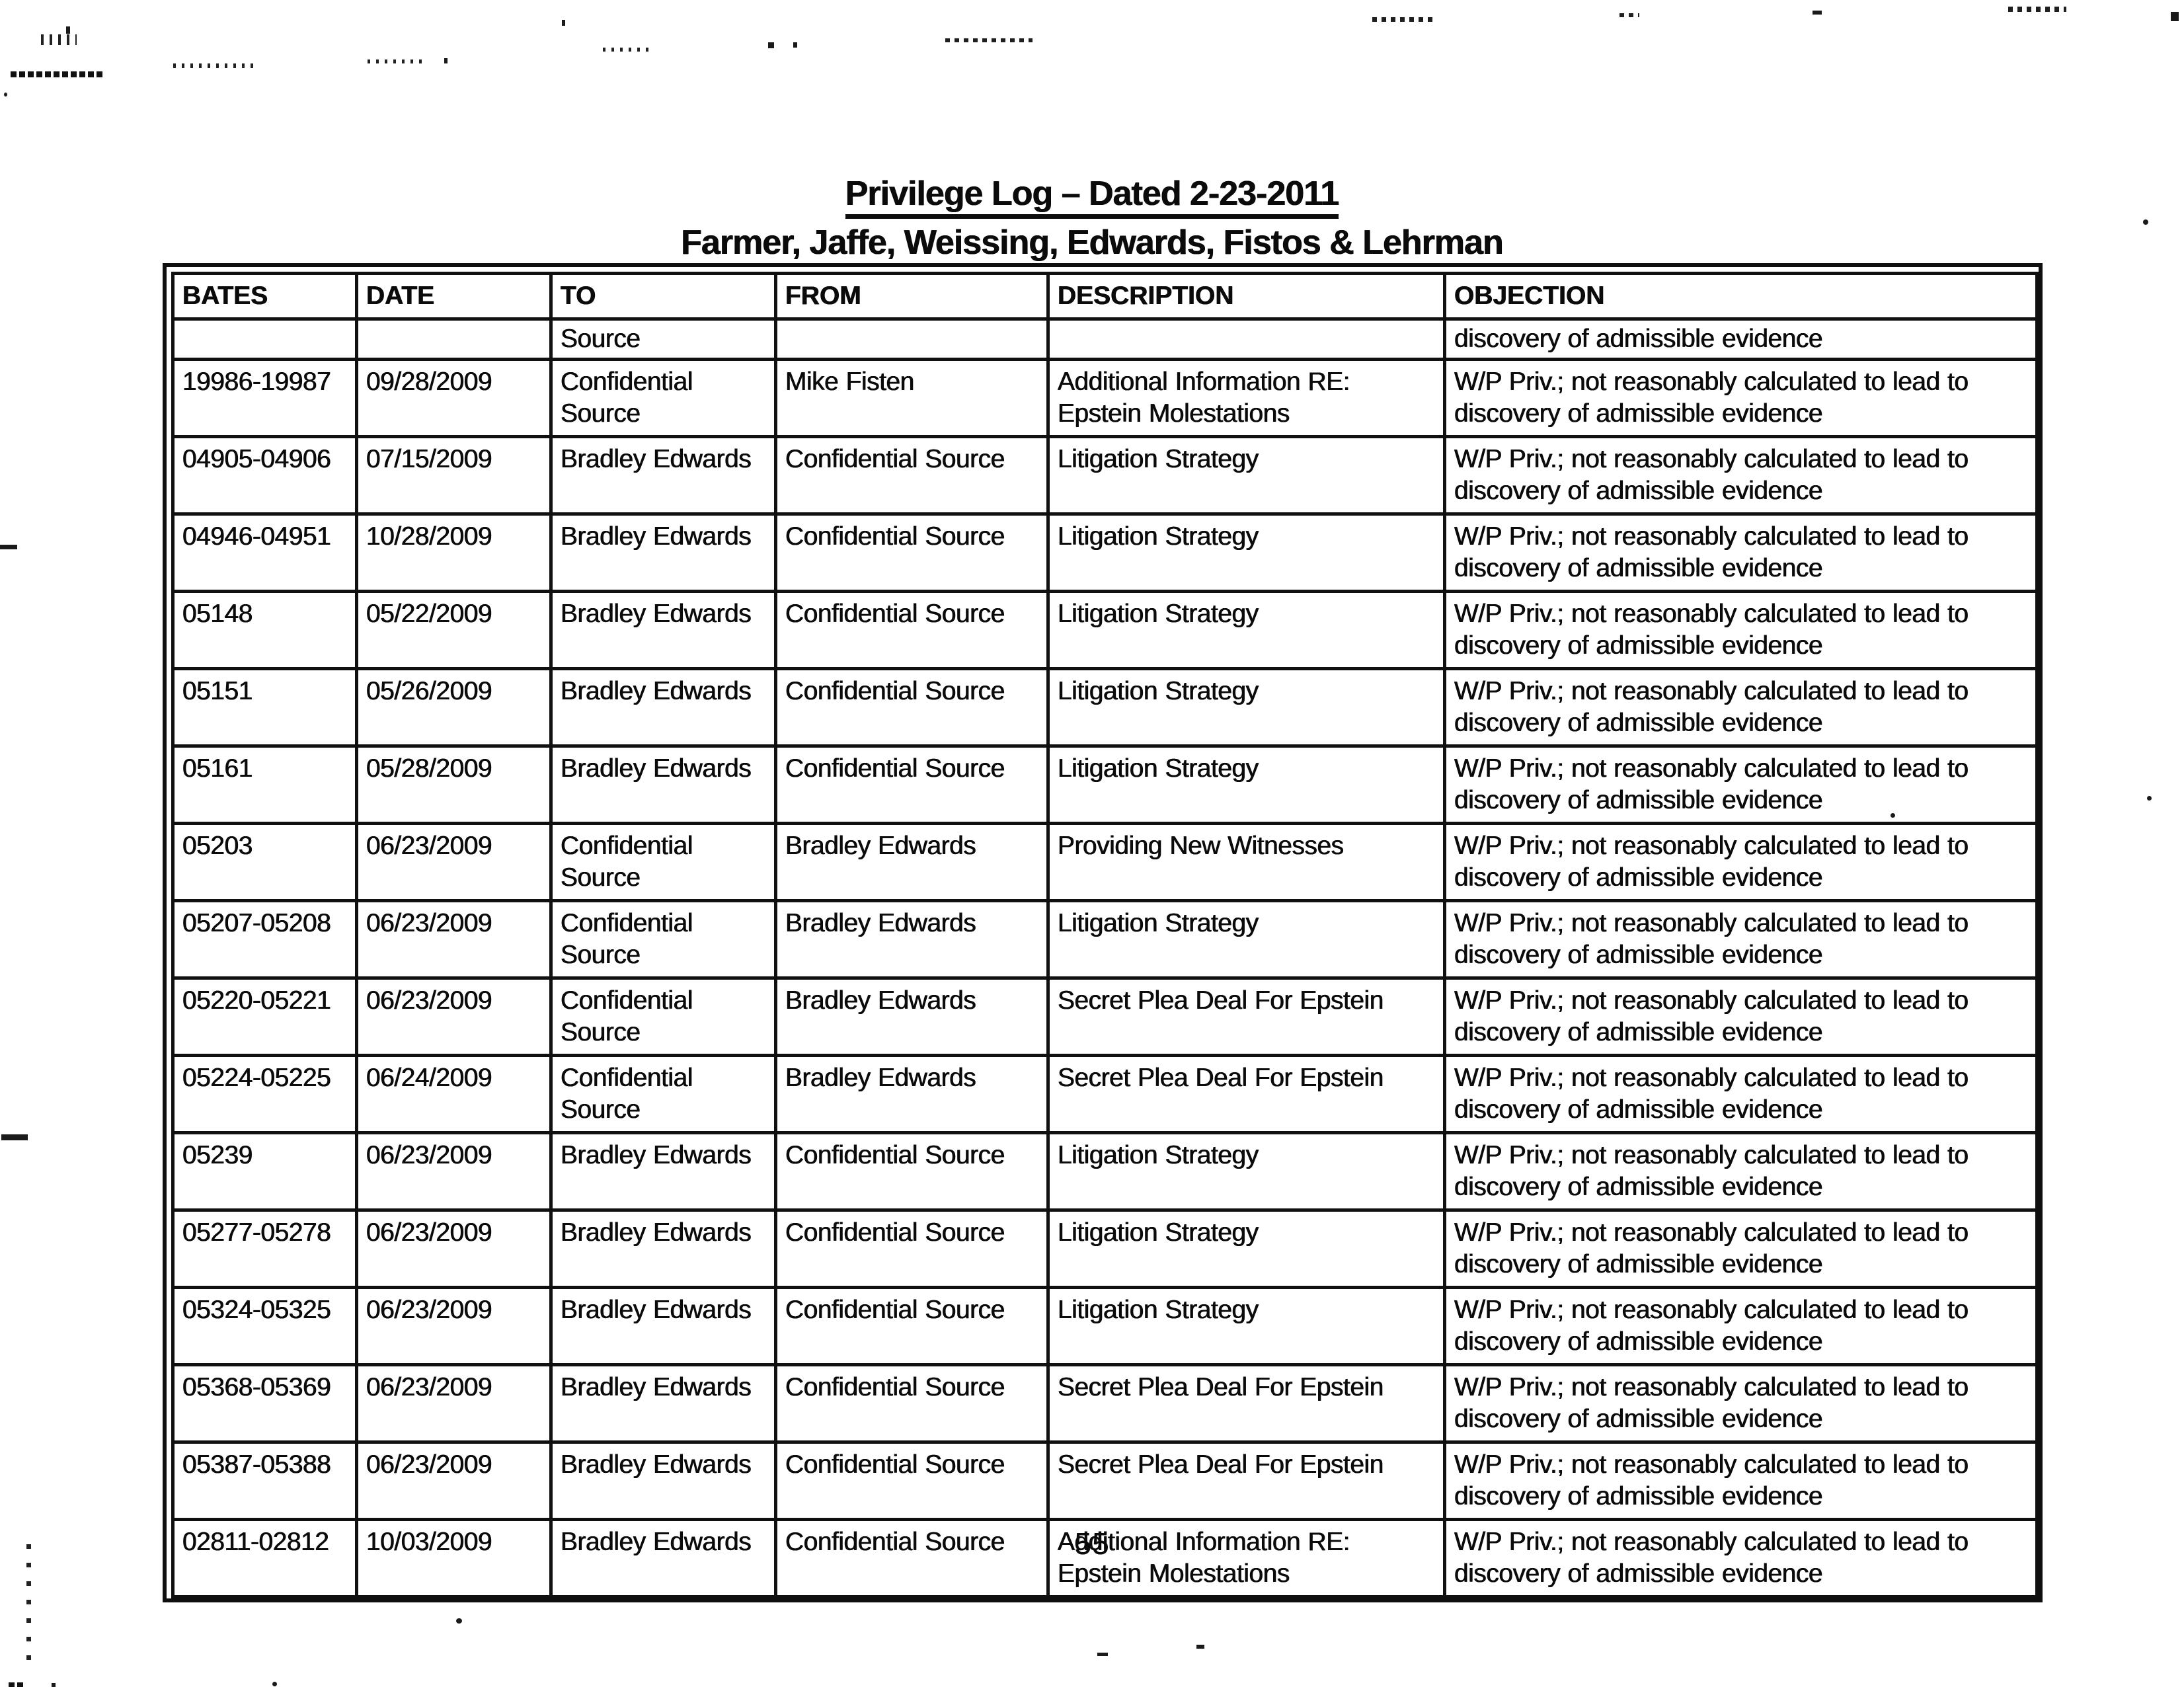  What do you see at coordinates (1092, 1543) in the screenshot?
I see `page-number: 55` at bounding box center [1092, 1543].